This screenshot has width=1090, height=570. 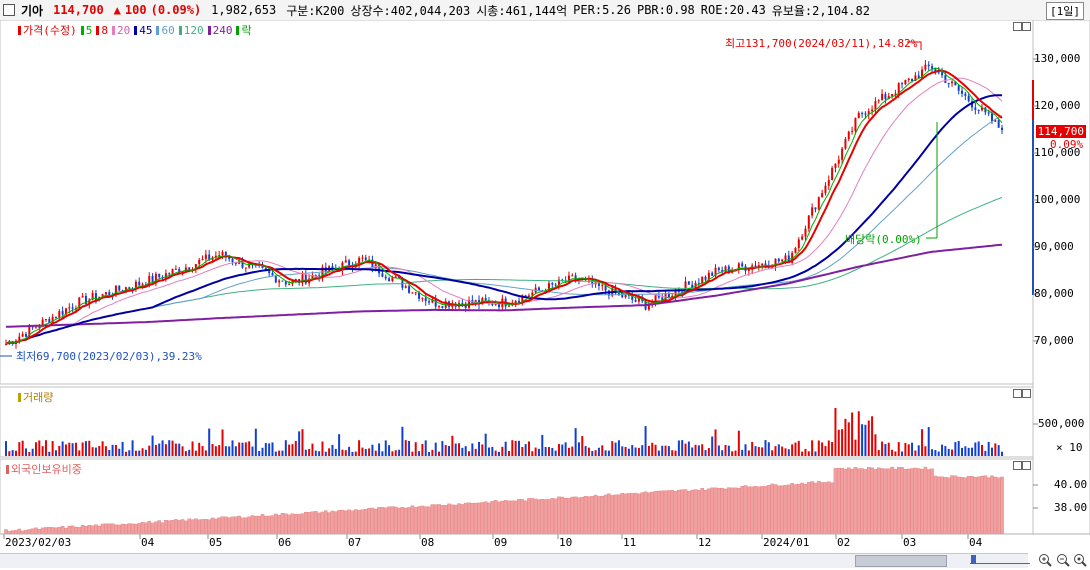 What do you see at coordinates (1026, 393) in the screenshot?
I see `volume-panel-close` at bounding box center [1026, 393].